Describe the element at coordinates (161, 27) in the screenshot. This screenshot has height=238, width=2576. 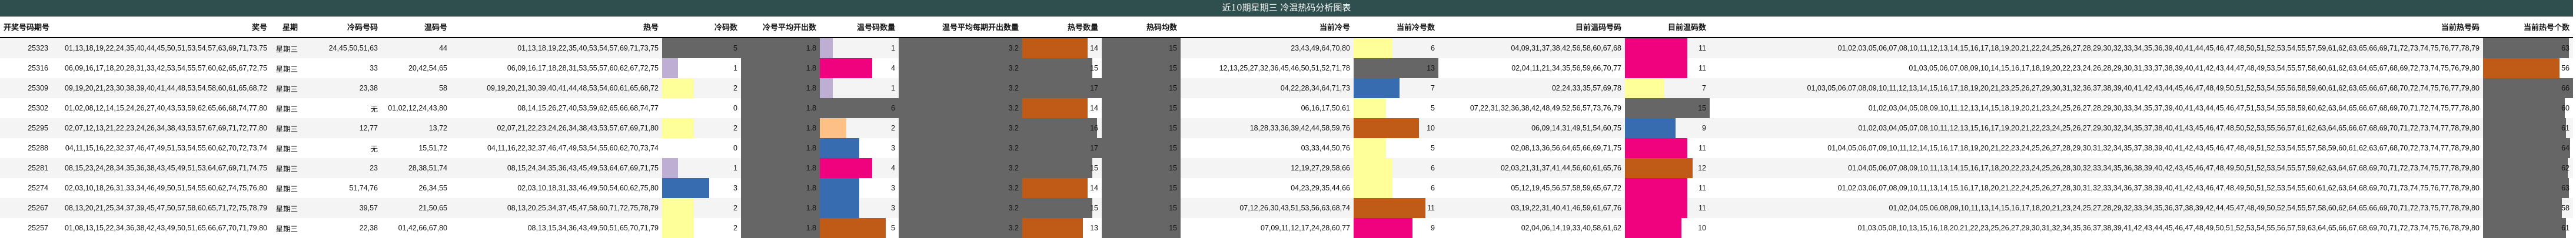
I see `column-header: 奖号` at that location.